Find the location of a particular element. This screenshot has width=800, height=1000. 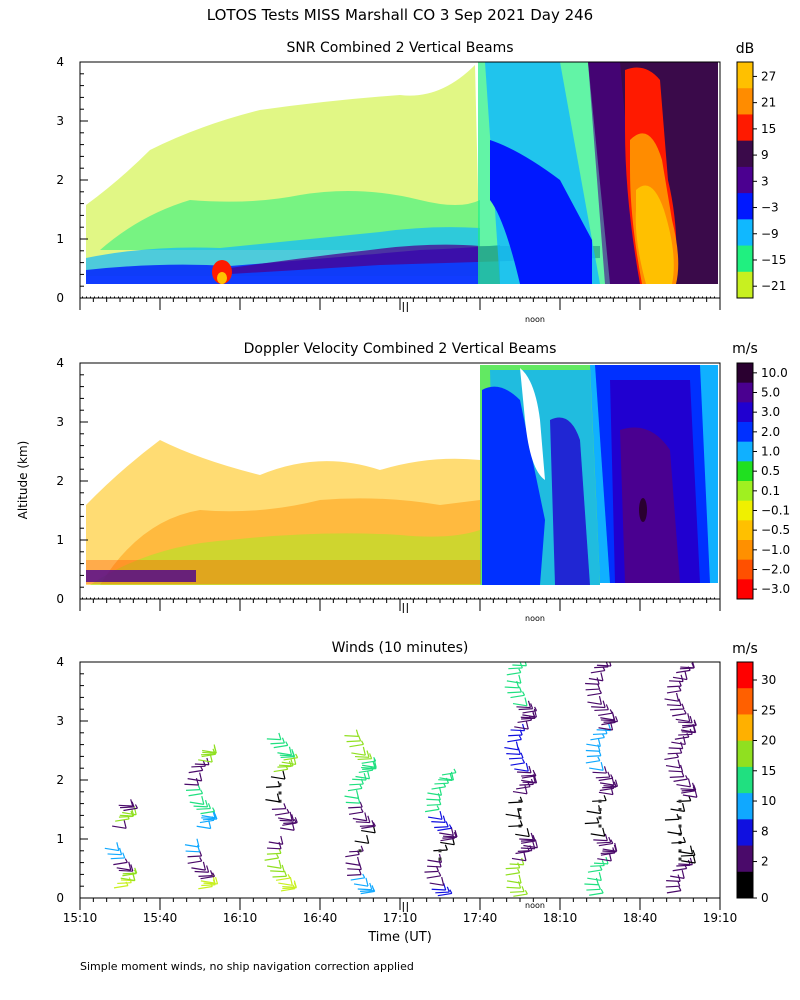

y-tick-label: 2 is located at coordinates (60, 780).